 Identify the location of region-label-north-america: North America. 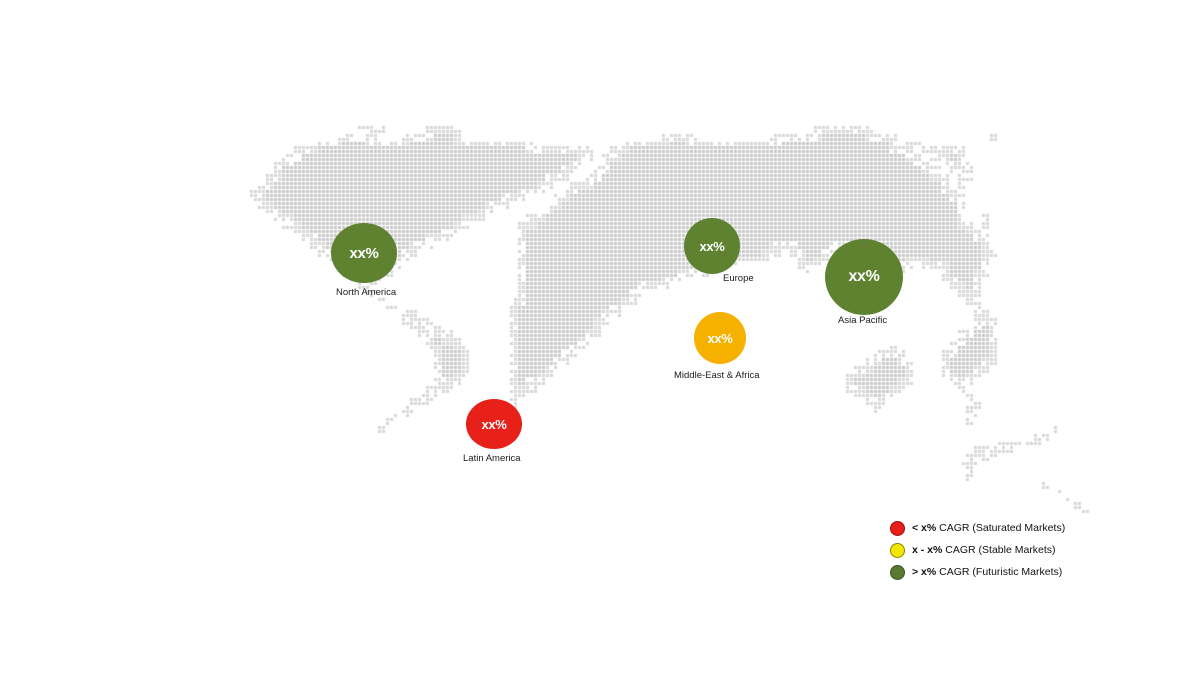
(366, 292).